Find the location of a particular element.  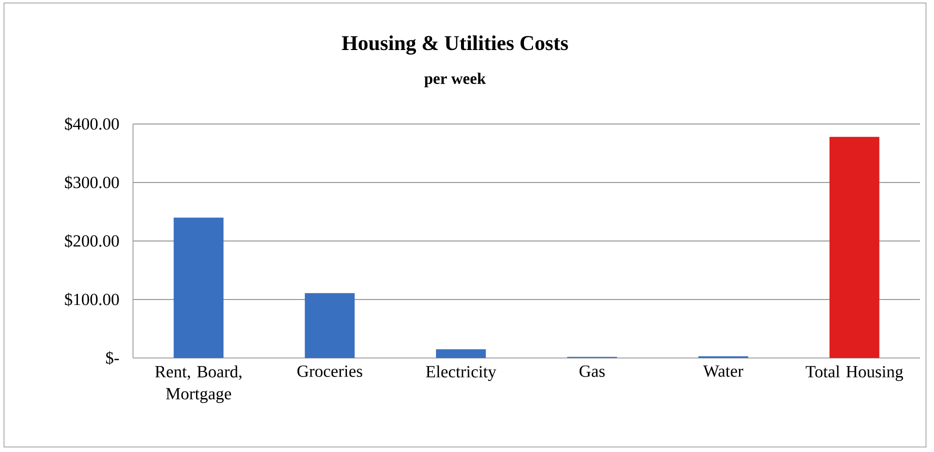

x-tick-label: Gas is located at coordinates (592, 371).